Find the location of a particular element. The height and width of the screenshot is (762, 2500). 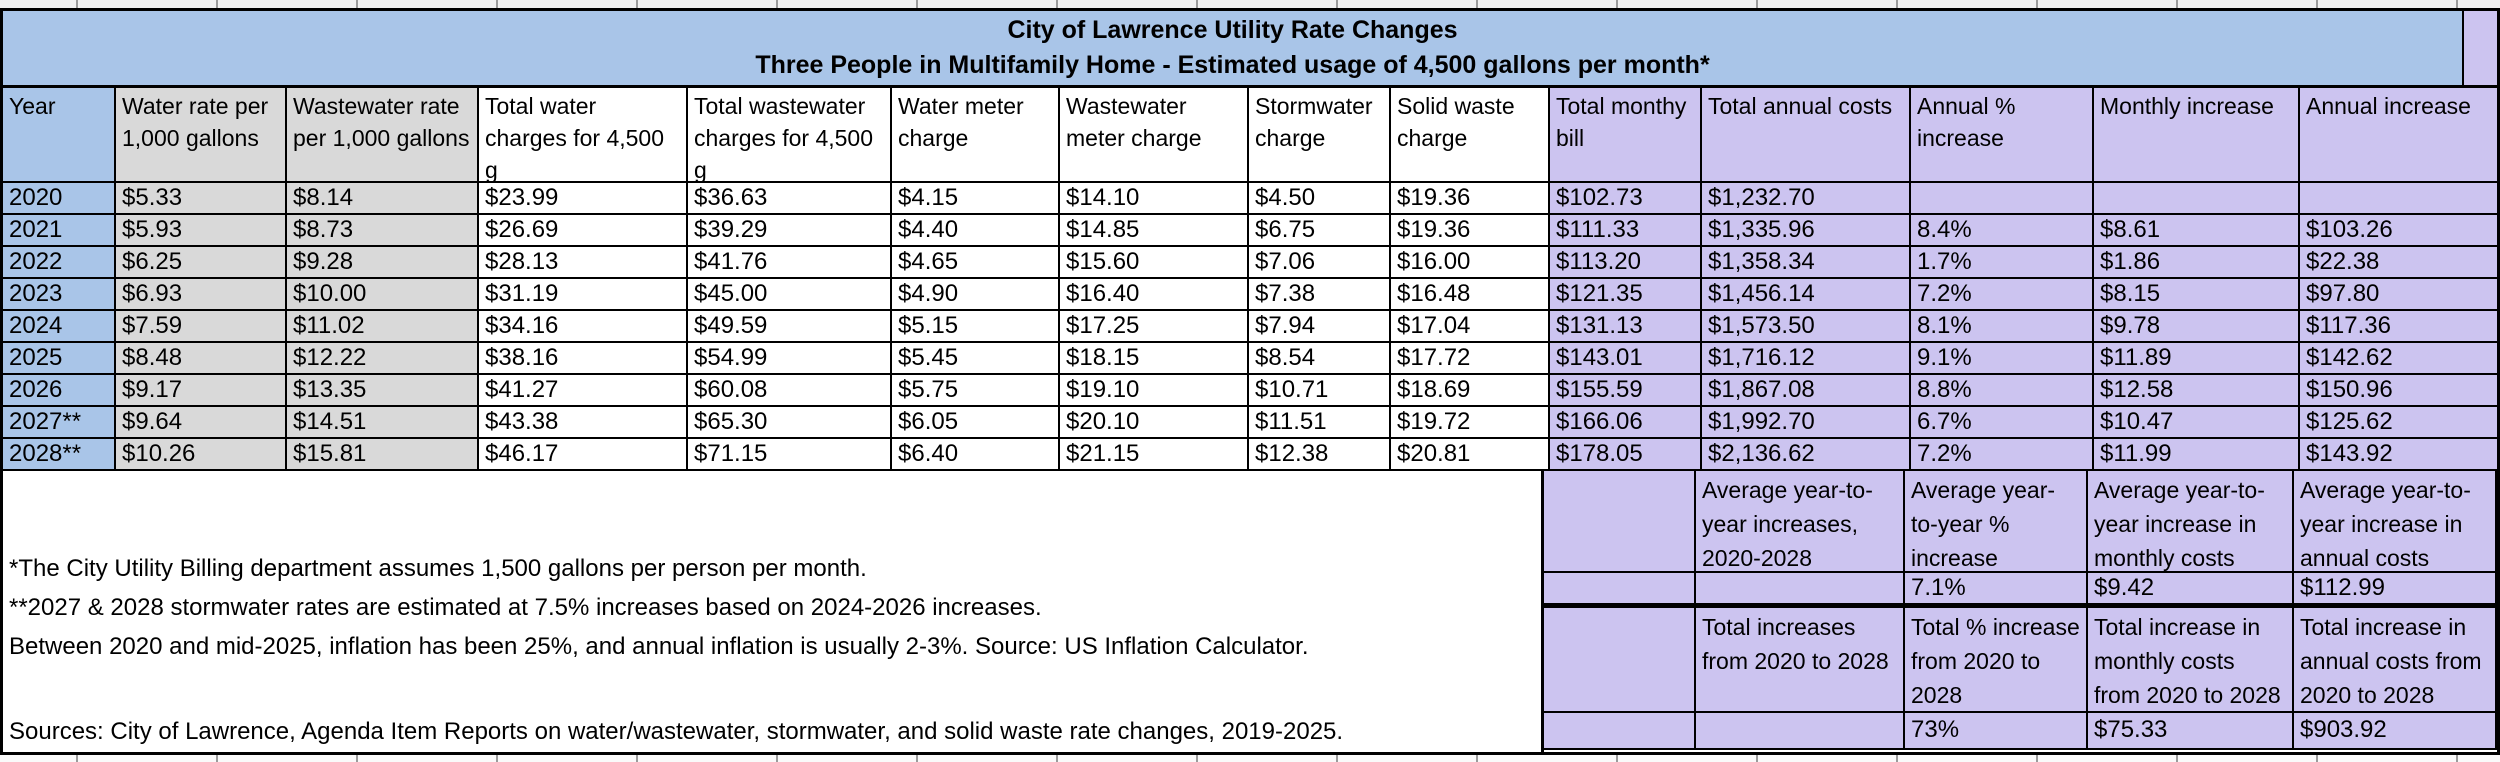

value-cell: $10.26 is located at coordinates (201, 455).